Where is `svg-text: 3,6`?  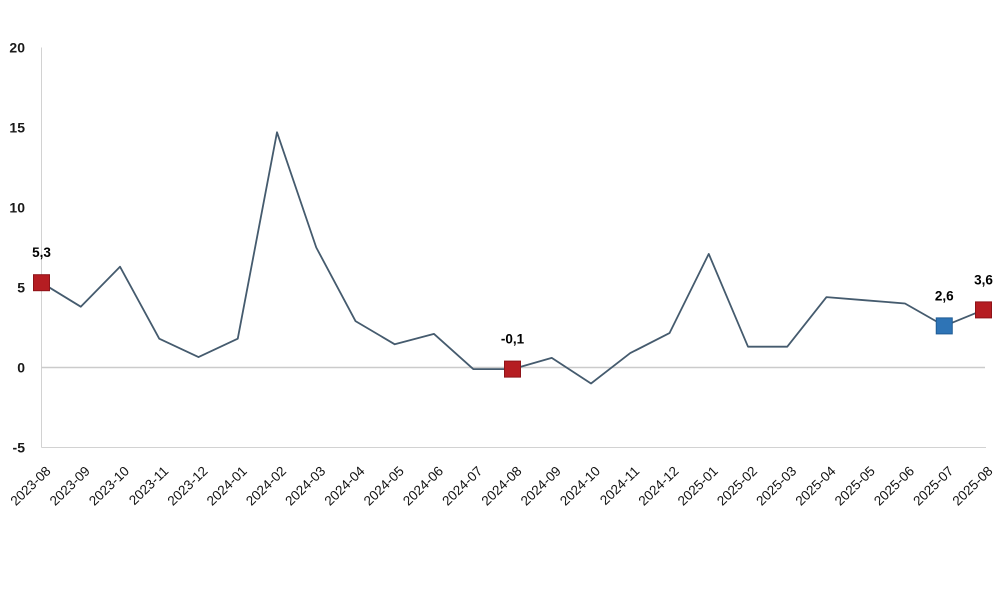 svg-text: 3,6 is located at coordinates (983, 279).